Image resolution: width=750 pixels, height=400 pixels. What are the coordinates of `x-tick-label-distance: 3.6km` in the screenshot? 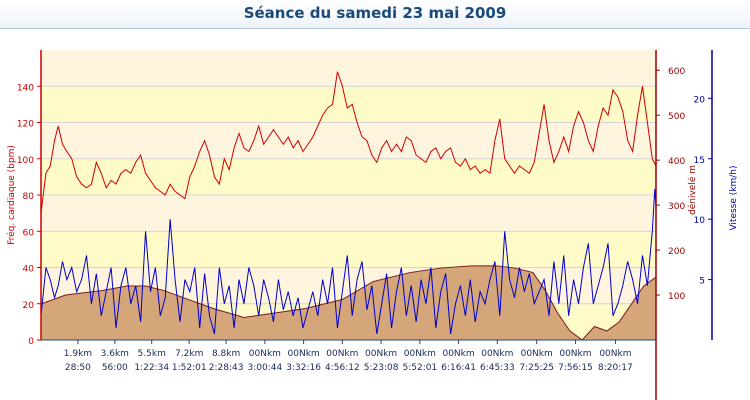 It's located at (115, 354).